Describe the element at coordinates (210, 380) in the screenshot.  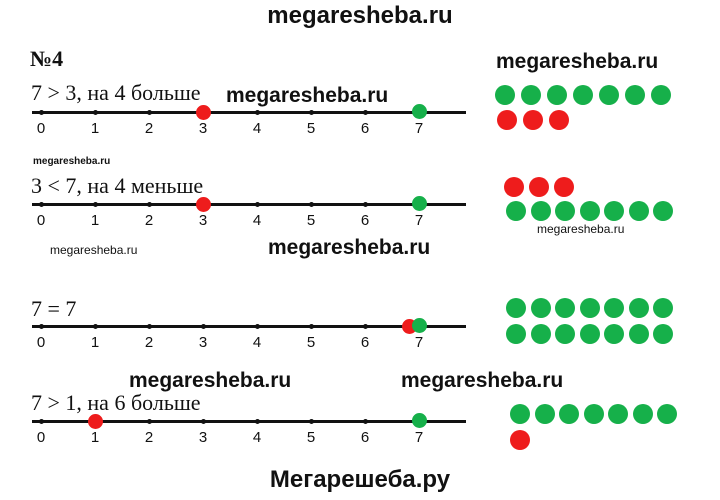
I see `watermark-row4-left: megaresheba.ru` at that location.